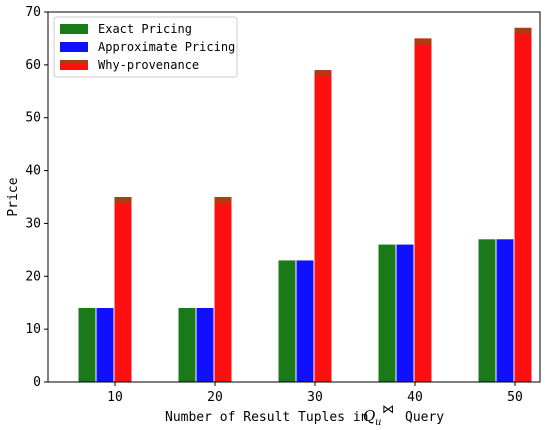 This screenshot has height=430, width=550. What do you see at coordinates (33, 118) in the screenshot?
I see `y-tick-label: 50` at bounding box center [33, 118].